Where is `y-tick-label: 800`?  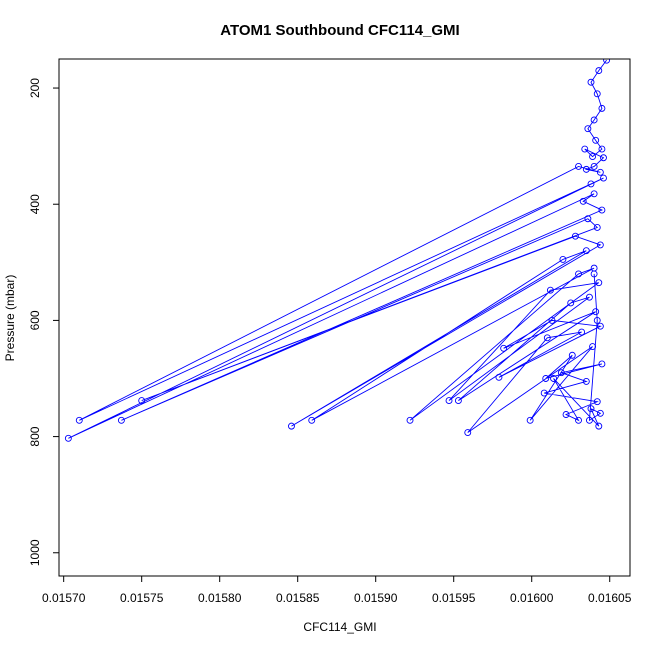
y-tick-label: 800 is located at coordinates (35, 436).